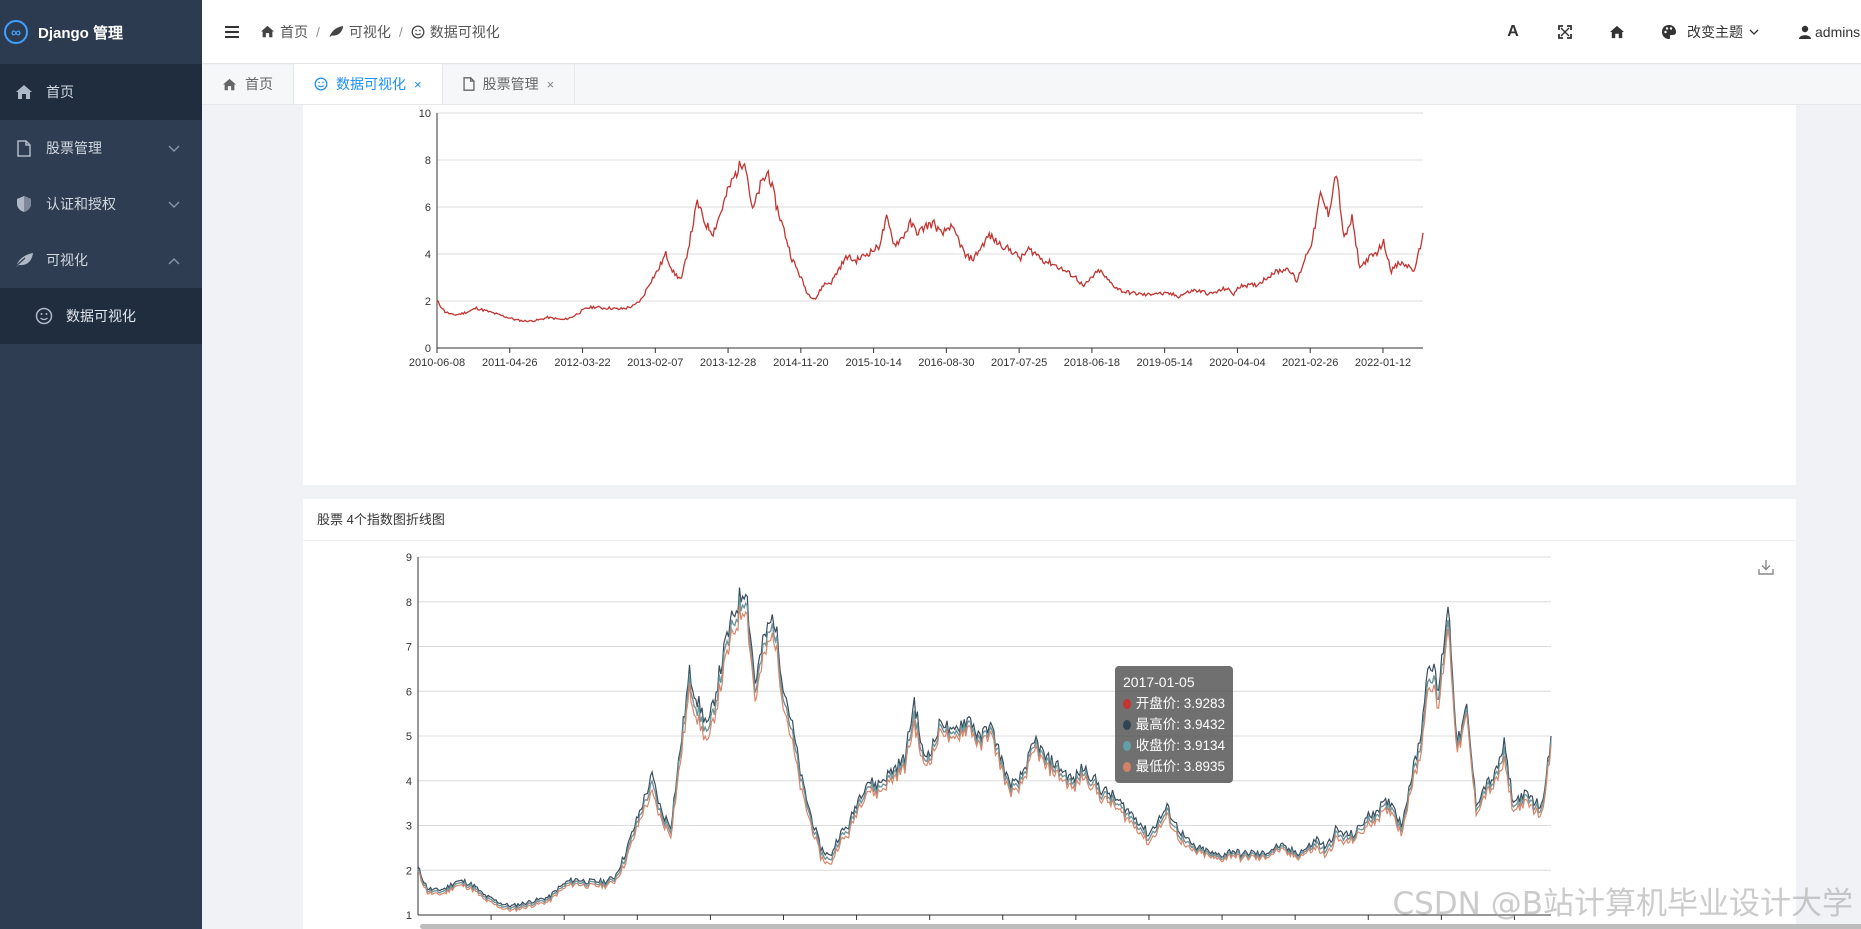  Describe the element at coordinates (1310, 363) in the screenshot. I see `x-tick-label: 2021-02-26` at that location.